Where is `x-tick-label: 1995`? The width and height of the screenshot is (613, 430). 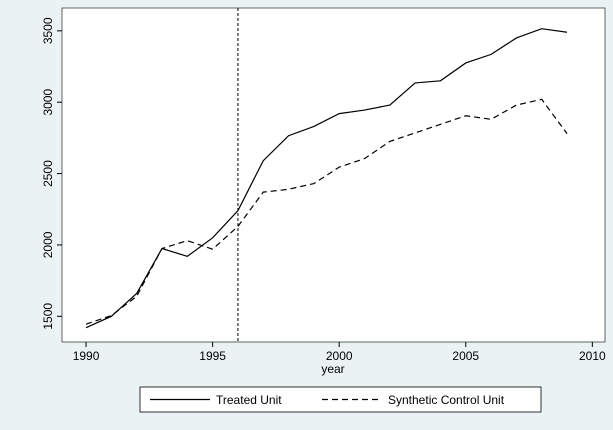 x-tick-label: 1995 is located at coordinates (212, 356).